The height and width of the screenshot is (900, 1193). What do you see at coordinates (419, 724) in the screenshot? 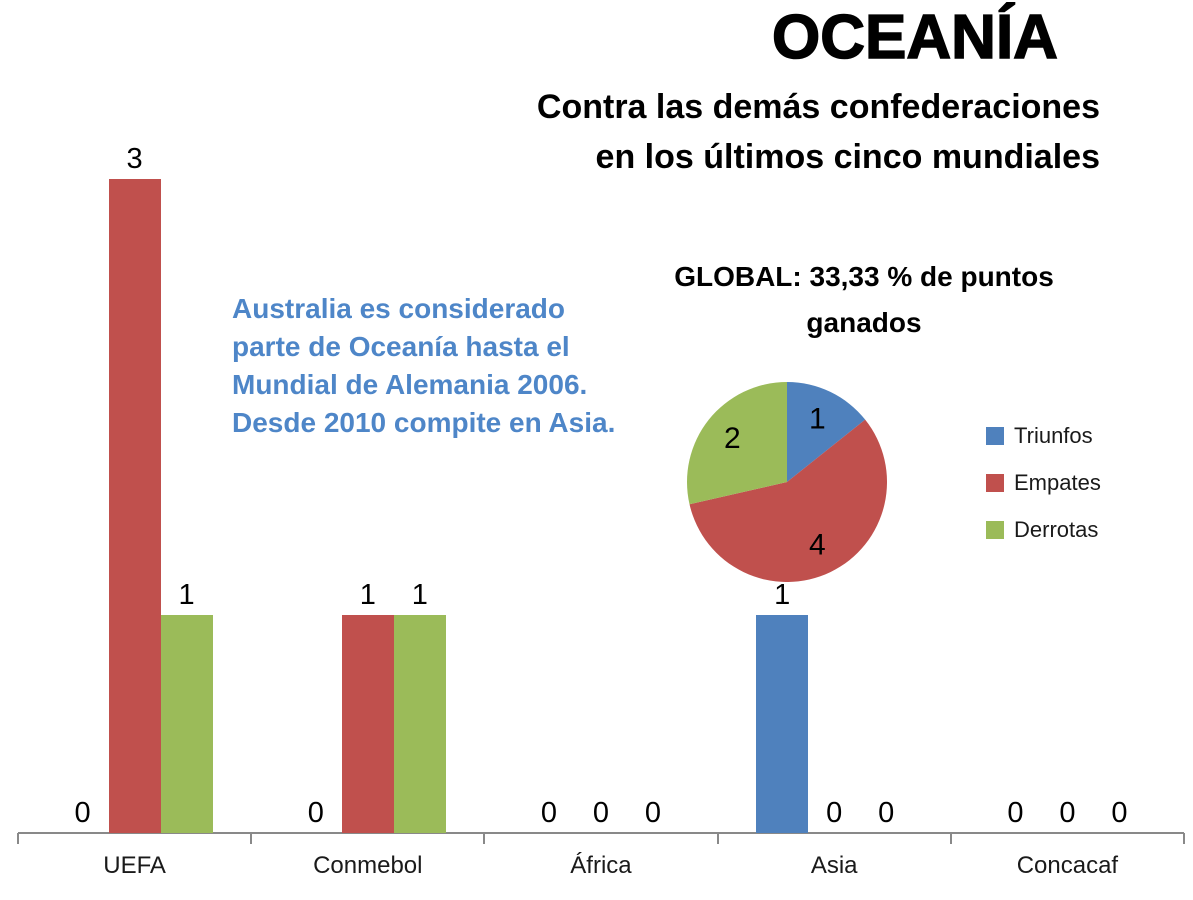
I see `bar-derrotas-conmebol` at bounding box center [419, 724].